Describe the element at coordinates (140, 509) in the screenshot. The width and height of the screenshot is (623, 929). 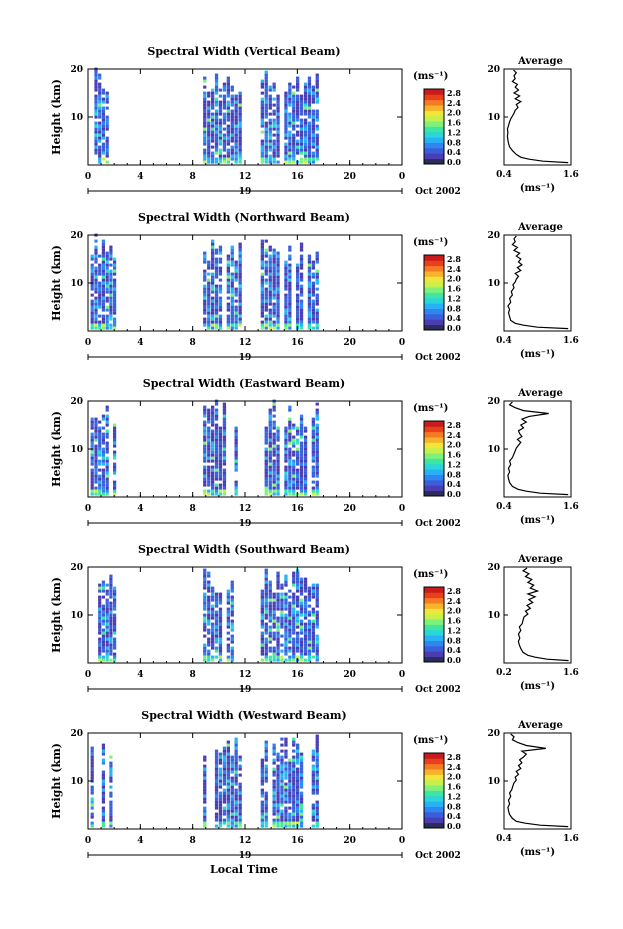
I see `x-tick-label: 4` at that location.